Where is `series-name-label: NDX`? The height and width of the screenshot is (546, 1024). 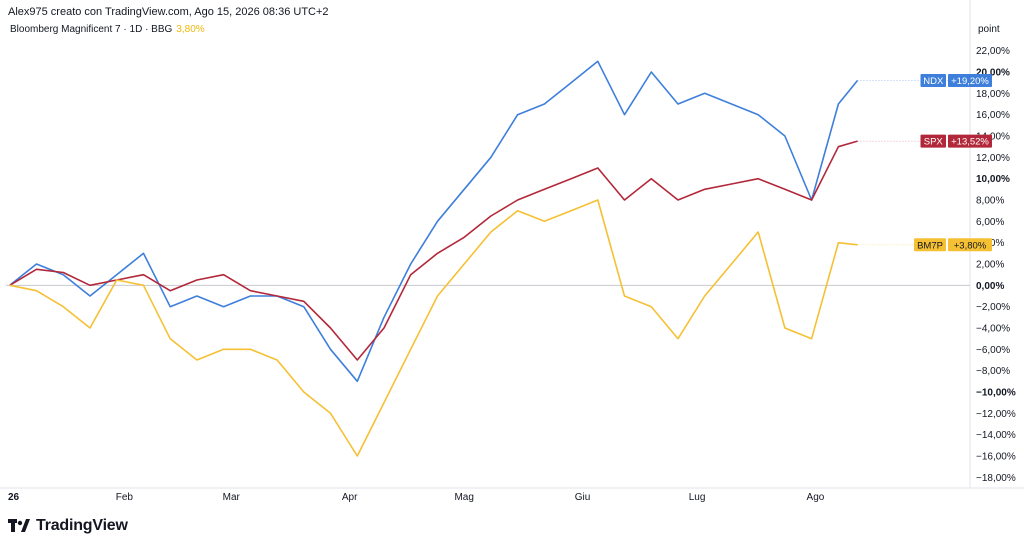
series-name-label: NDX is located at coordinates (933, 81).